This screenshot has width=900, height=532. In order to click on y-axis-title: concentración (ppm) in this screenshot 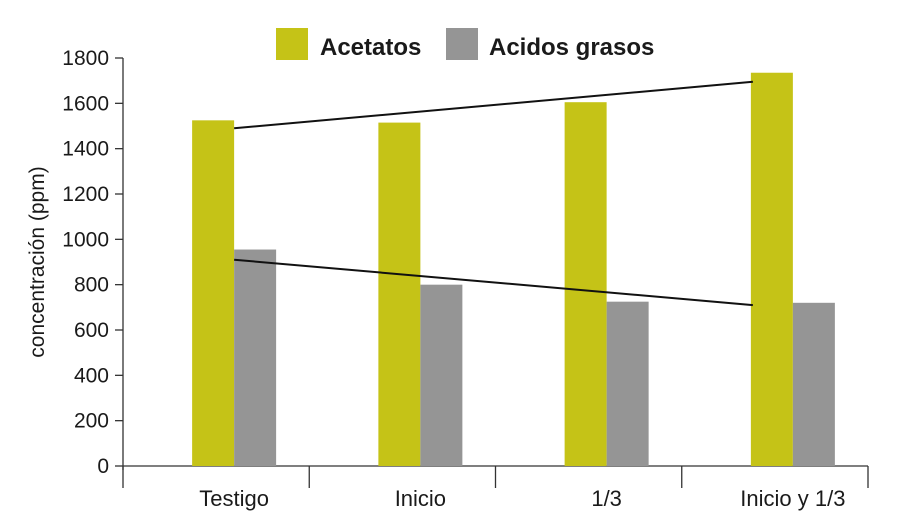, I will do `click(37, 261)`.